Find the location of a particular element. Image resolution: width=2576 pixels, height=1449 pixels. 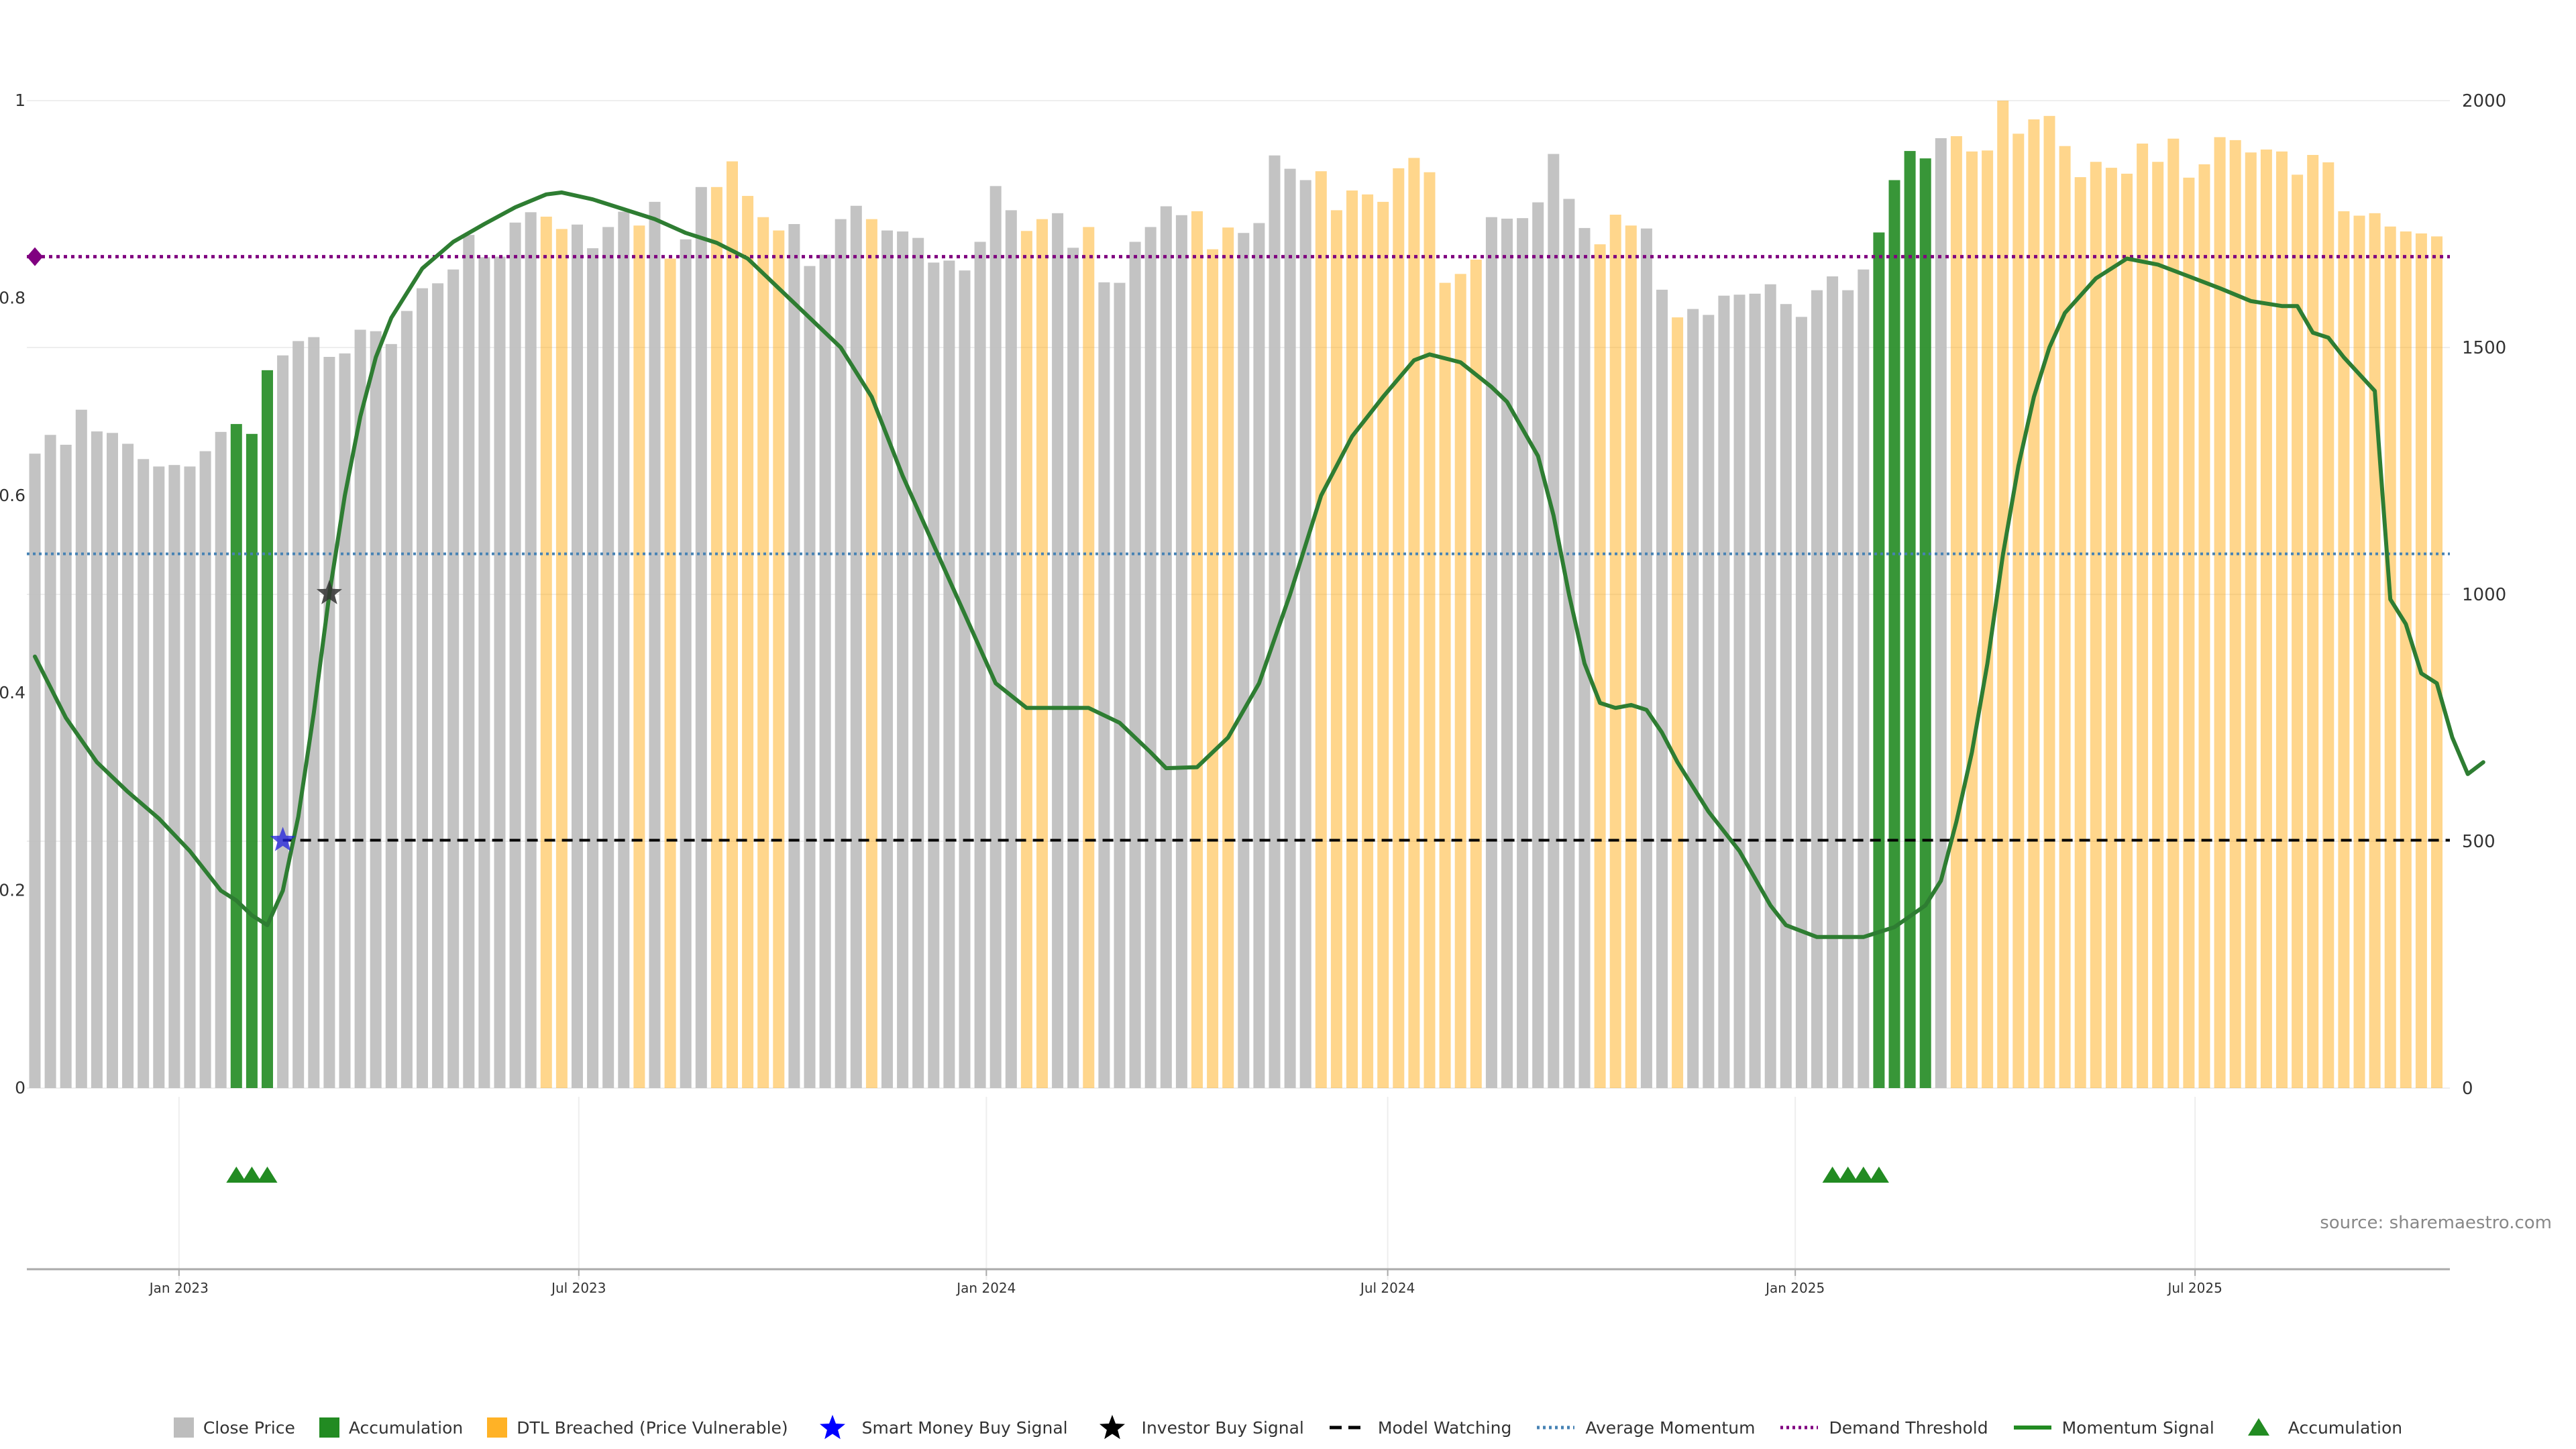

legend-label: Average Momentum is located at coordinates (1670, 1427).